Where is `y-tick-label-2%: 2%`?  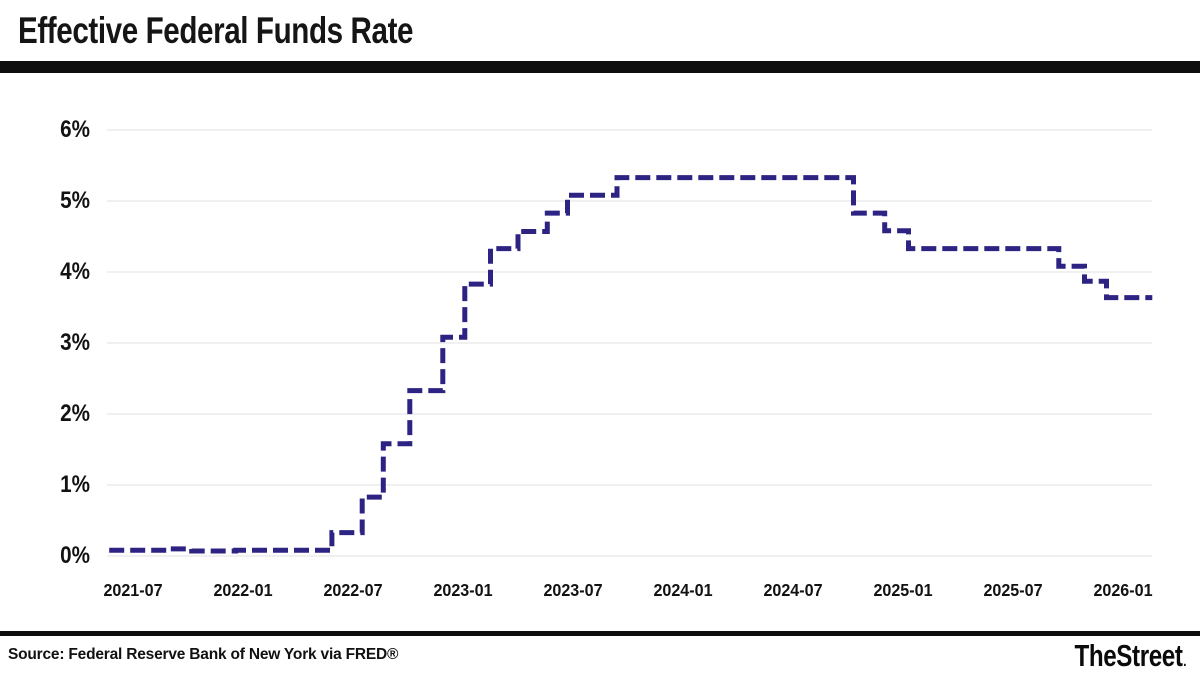
y-tick-label-2%: 2% is located at coordinates (75, 413).